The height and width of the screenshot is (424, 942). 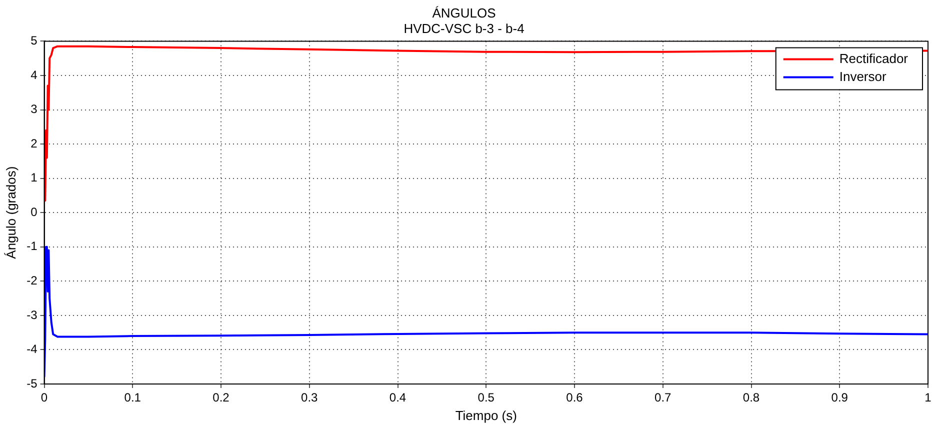 I want to click on x-tick-label: 0.9, so click(x=839, y=397).